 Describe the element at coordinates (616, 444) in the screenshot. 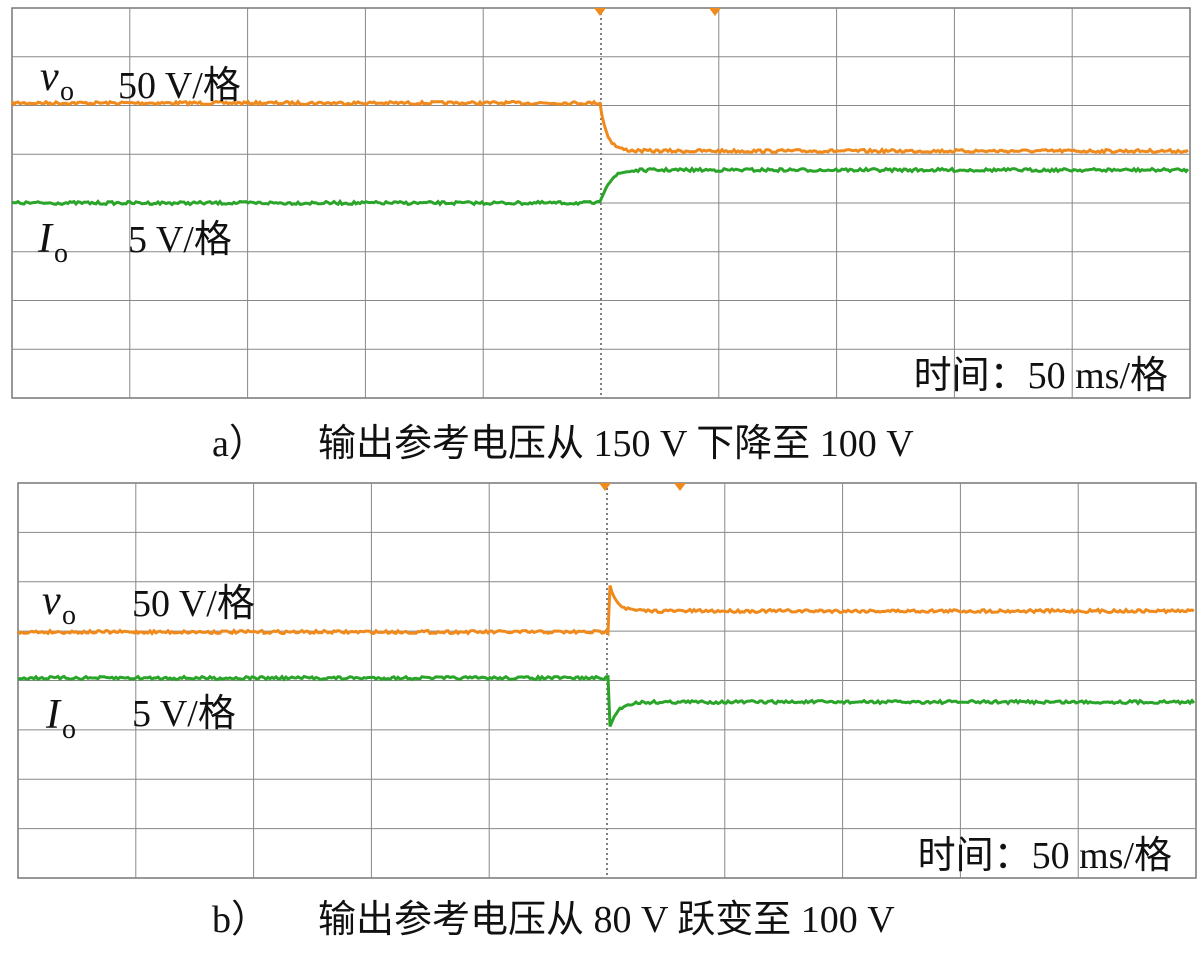

I see `caption: 输出参考电压从 150 V 下降至 100 V` at that location.